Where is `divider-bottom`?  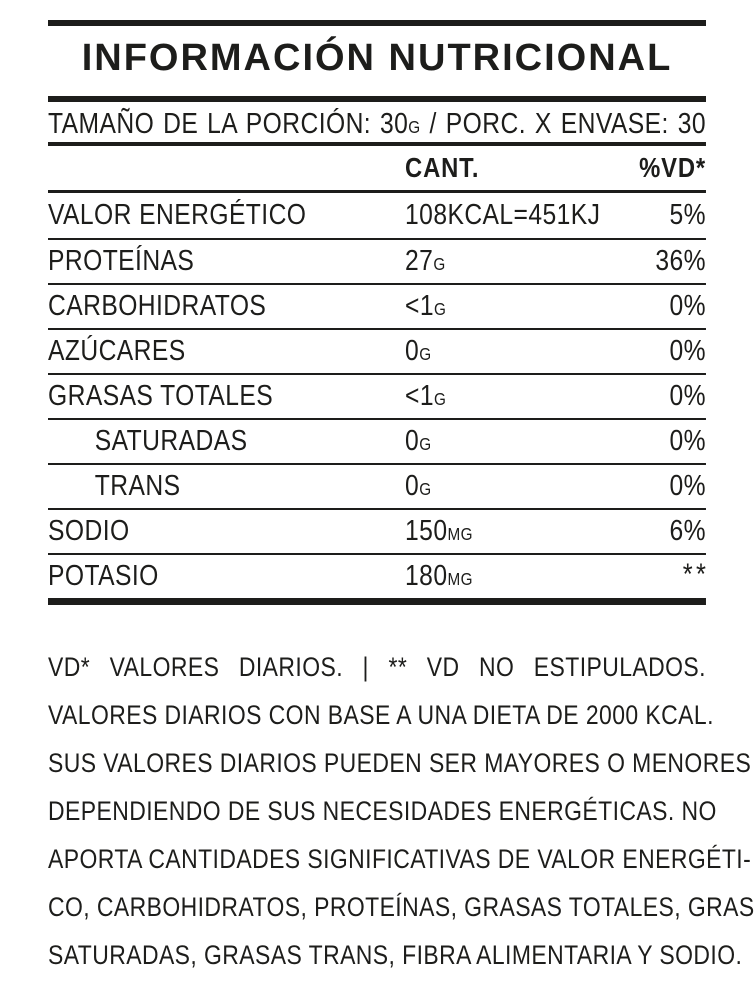 divider-bottom is located at coordinates (377, 601).